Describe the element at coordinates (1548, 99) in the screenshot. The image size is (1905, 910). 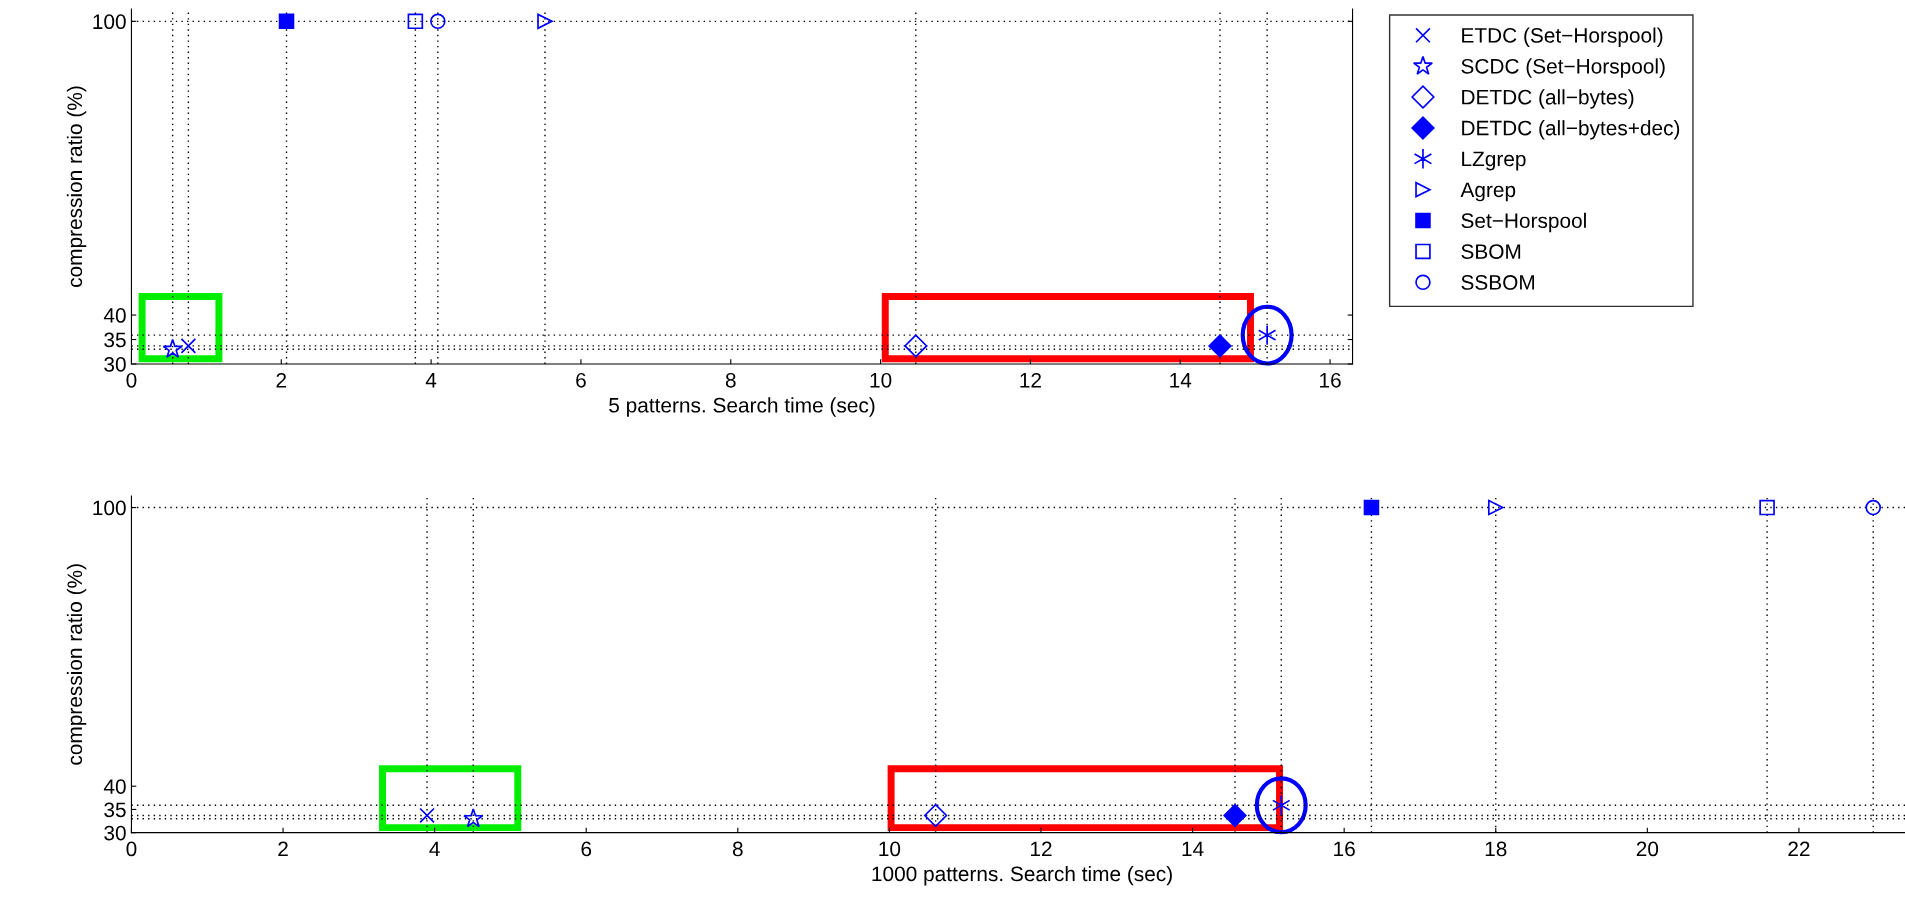
I see `legend-label: DETDC (all−bytes)` at that location.